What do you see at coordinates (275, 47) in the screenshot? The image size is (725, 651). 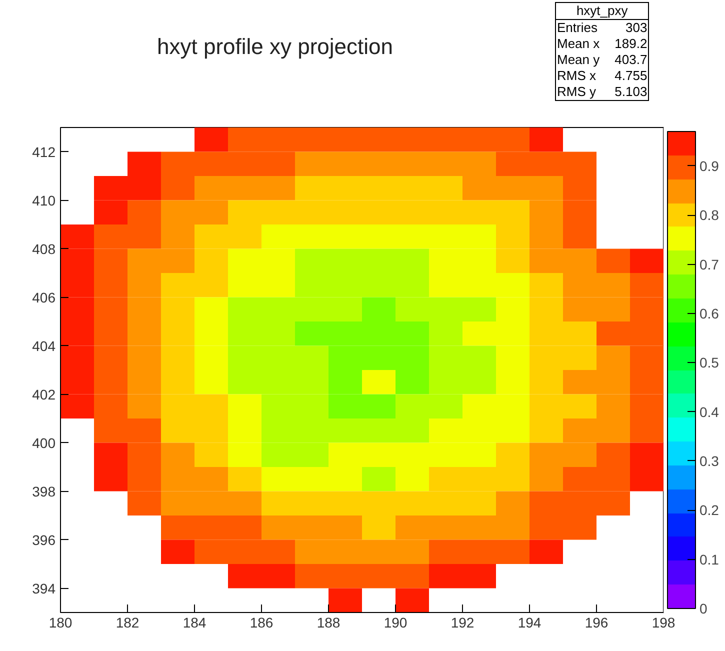 I see `chart-title: hxyt profile xy projection` at bounding box center [275, 47].